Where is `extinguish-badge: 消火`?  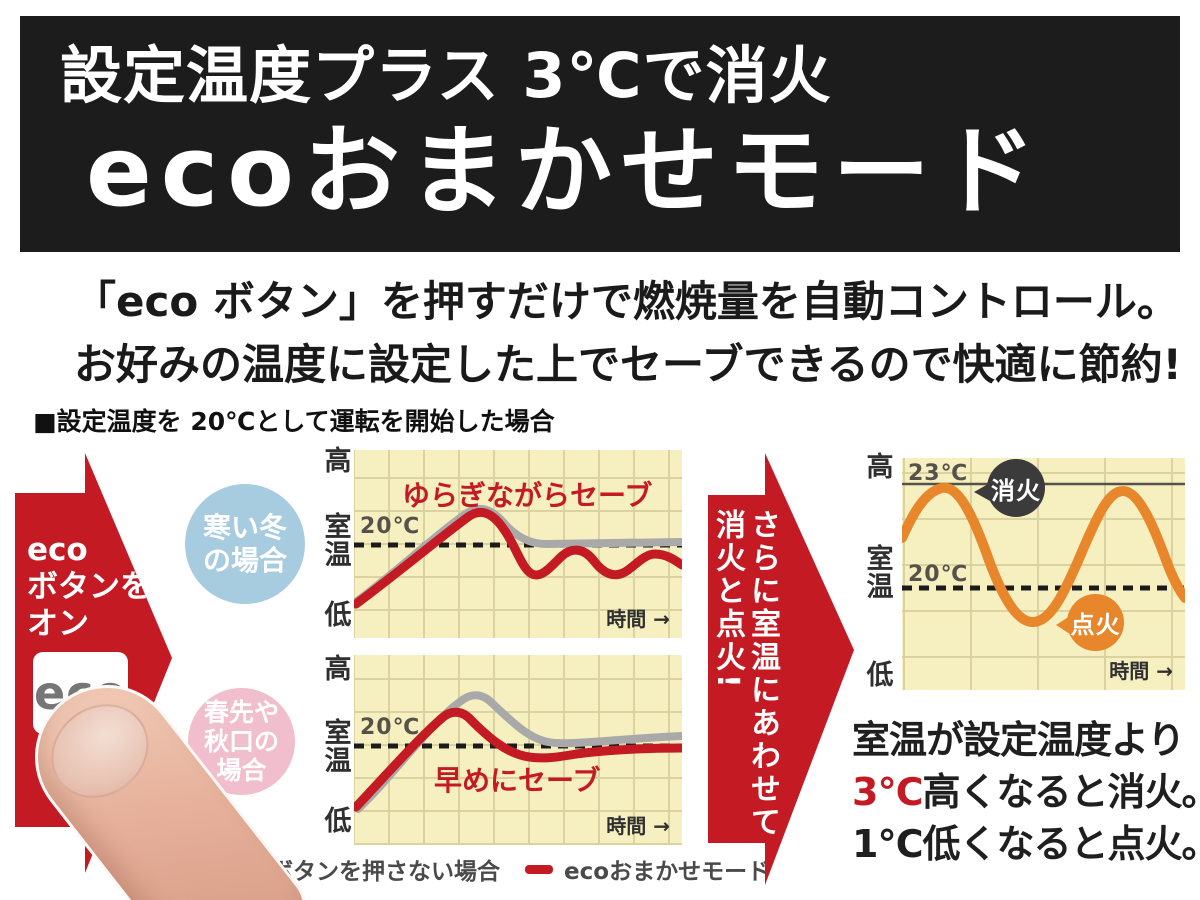
extinguish-badge: 消火 is located at coordinates (1009, 488).